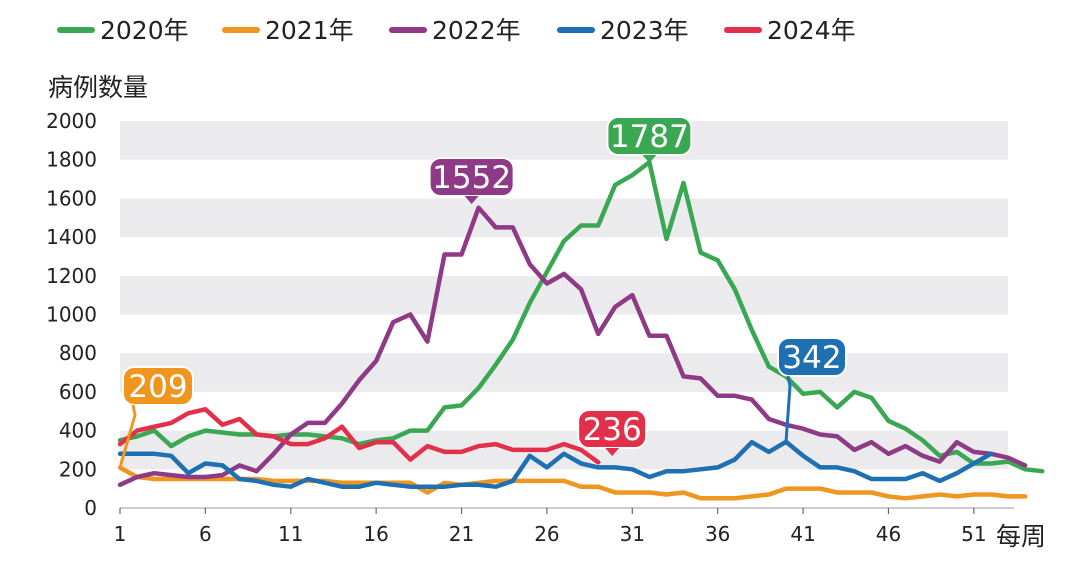  Describe the element at coordinates (309, 30) in the screenshot. I see `legend-label: 2021年` at that location.